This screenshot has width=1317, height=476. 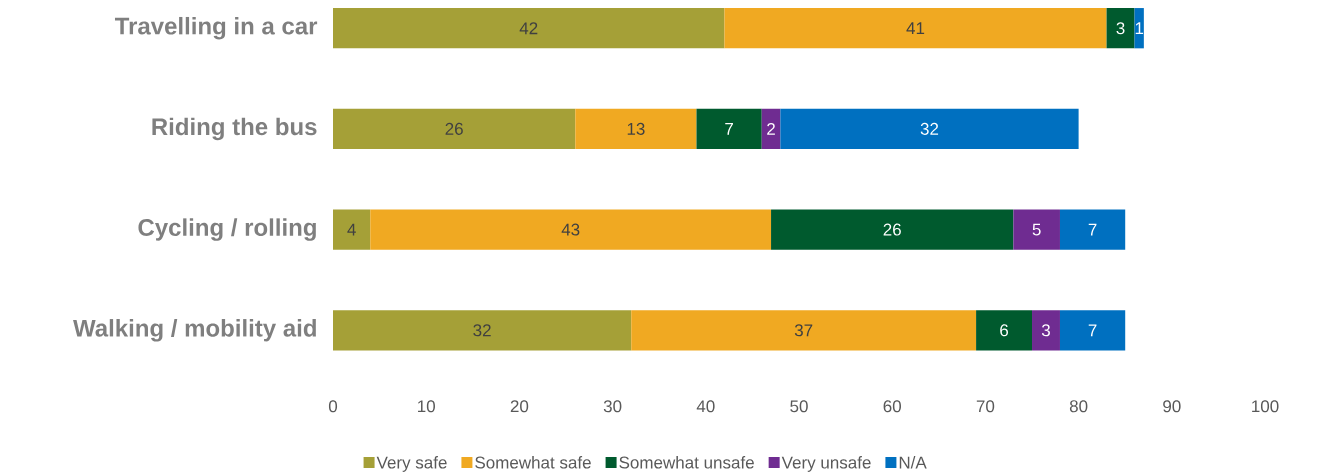 I want to click on y-tick-label: Riding the bus, so click(x=234, y=129).